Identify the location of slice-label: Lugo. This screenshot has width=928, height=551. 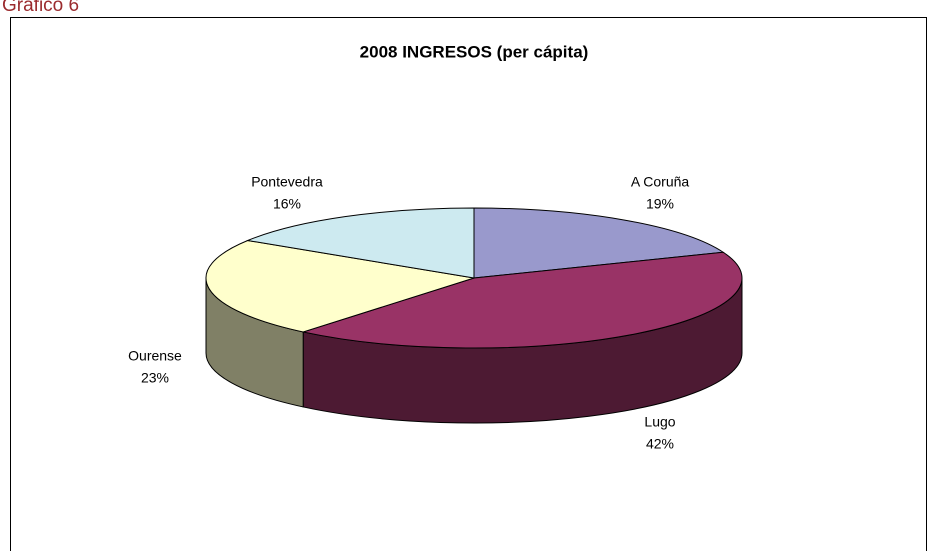
(659, 422).